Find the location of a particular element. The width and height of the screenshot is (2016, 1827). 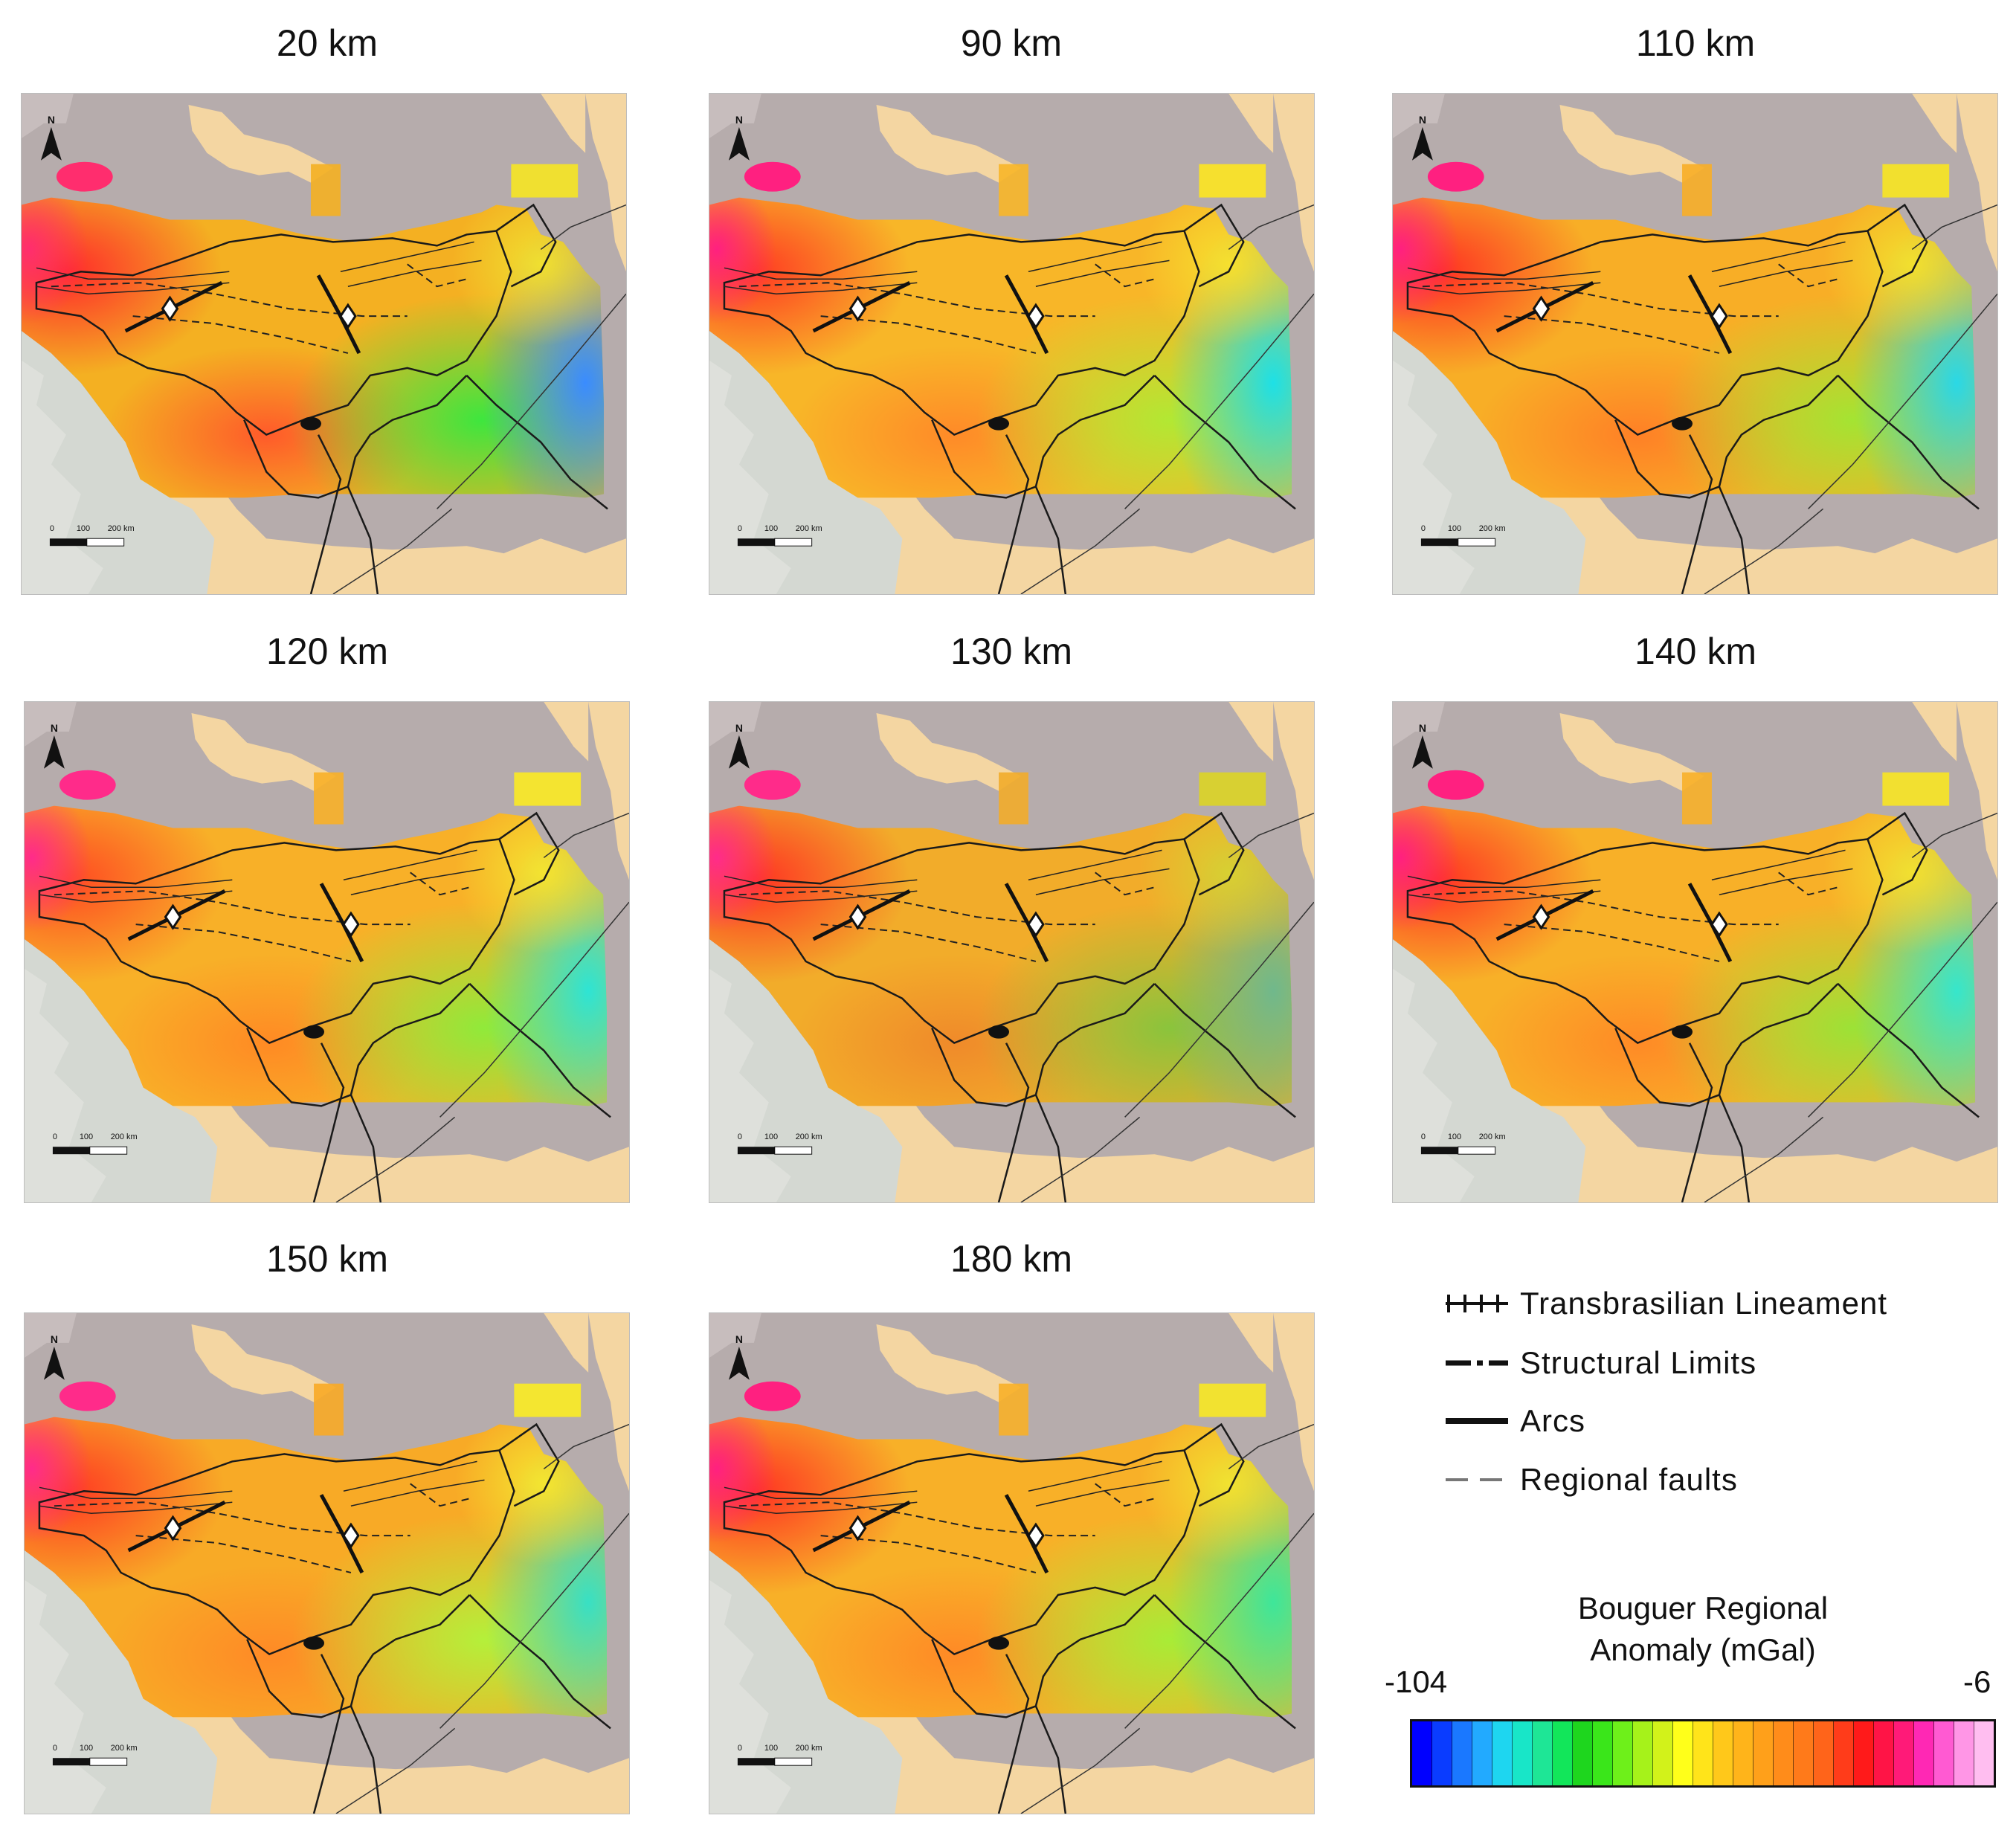

anomaly-map-150km: N 0 100 200 km is located at coordinates (327, 1563).